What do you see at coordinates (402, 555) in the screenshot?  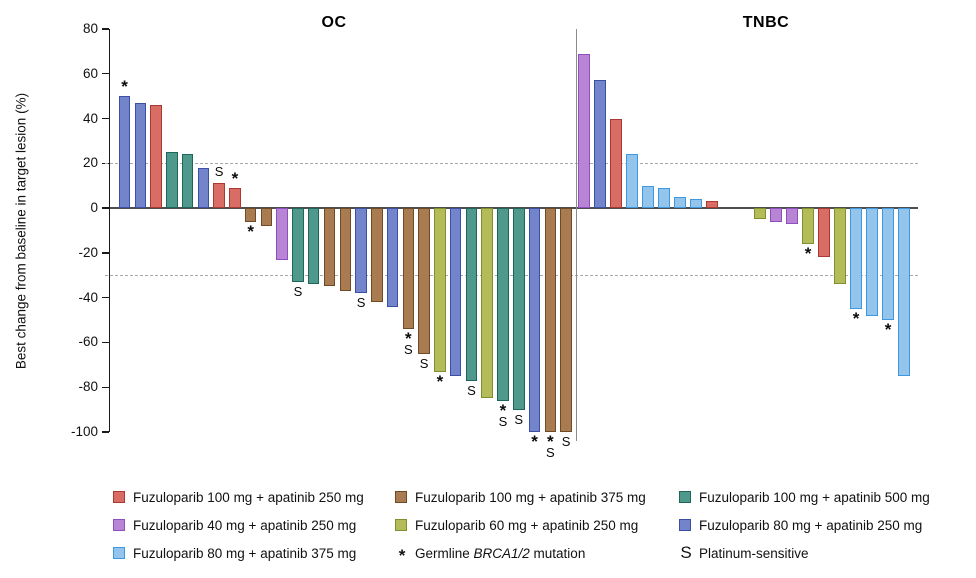 I see `germline-brca-symbol: *` at bounding box center [402, 555].